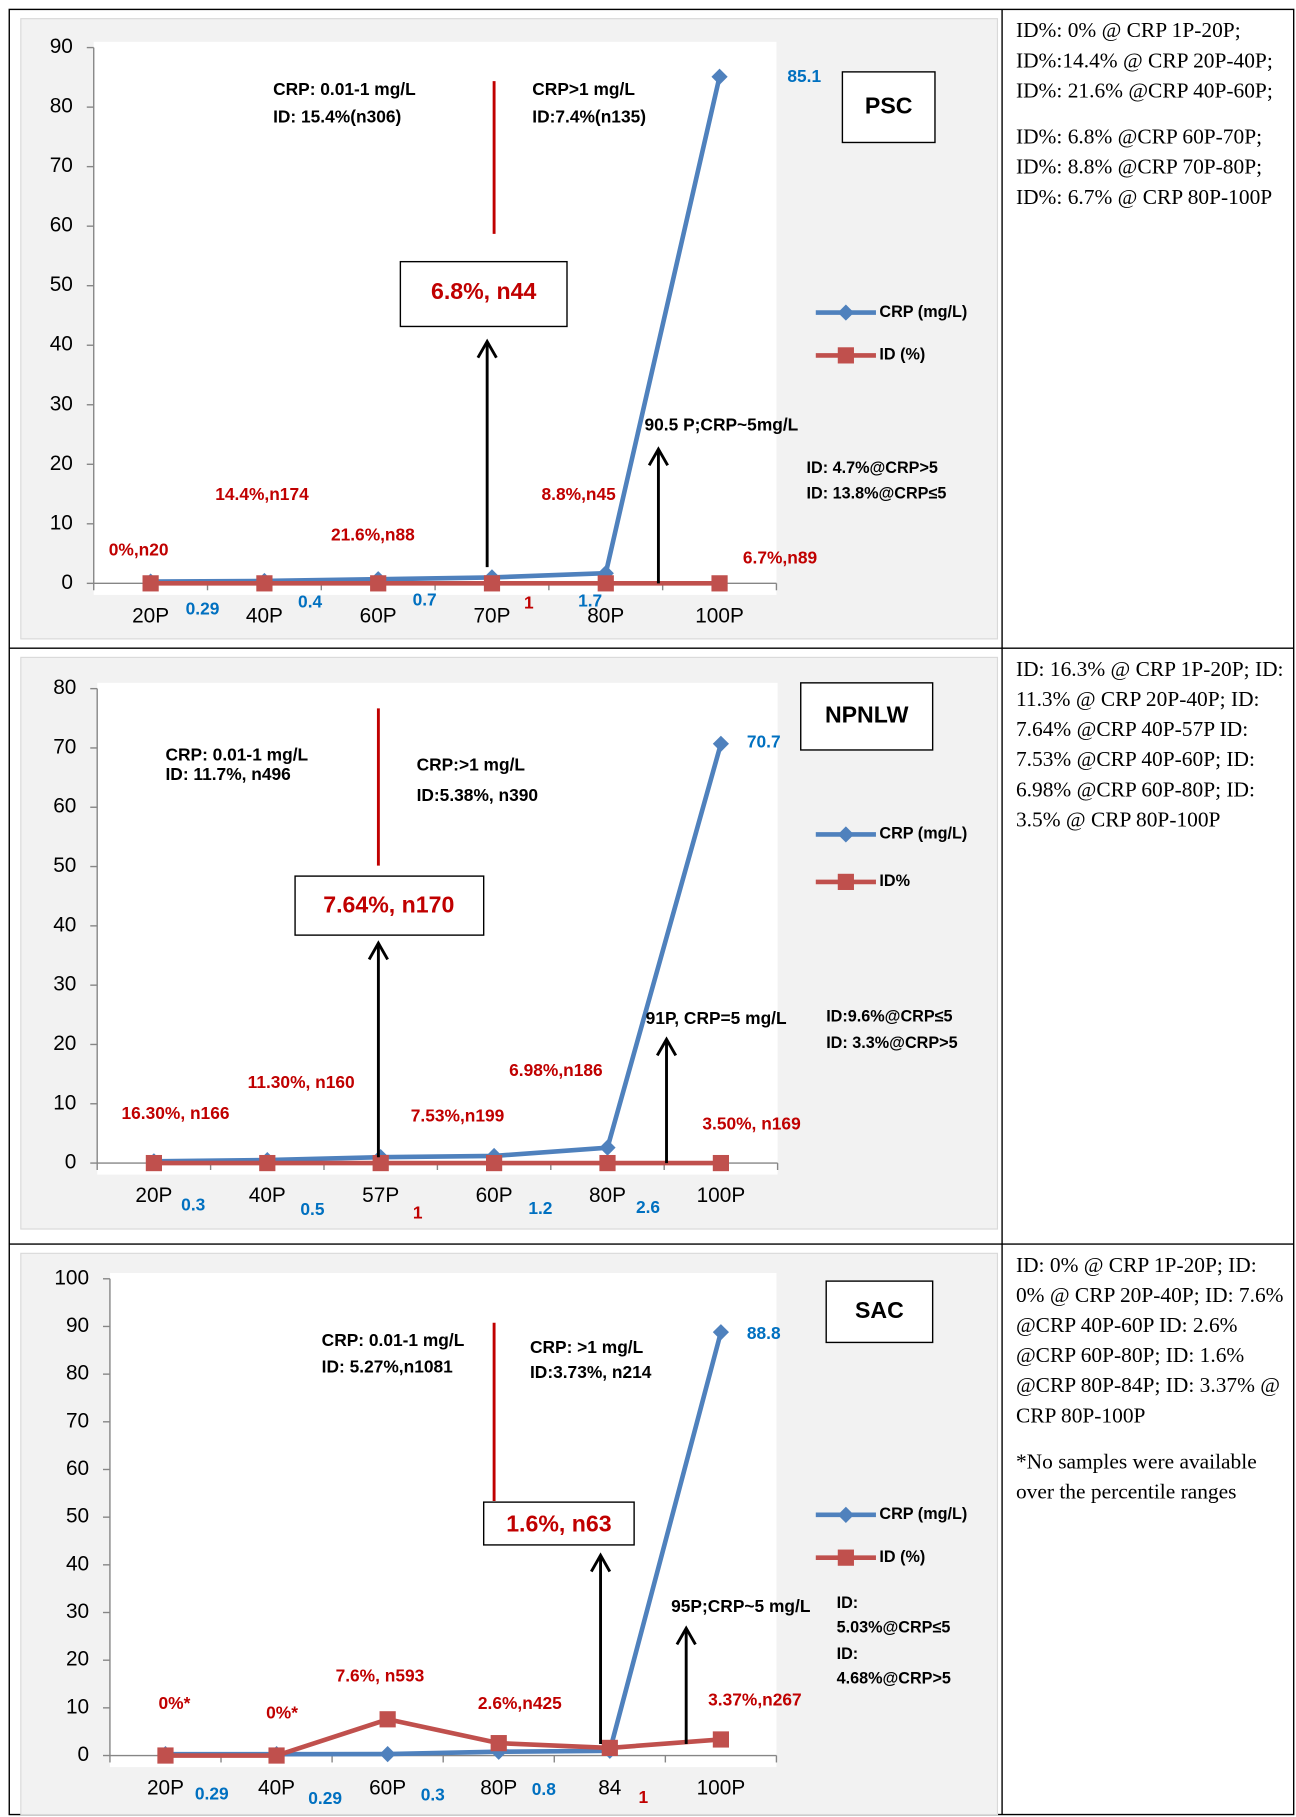  What do you see at coordinates (228, 774) in the screenshot?
I see `annotation: ID: 11.7%, n496` at bounding box center [228, 774].